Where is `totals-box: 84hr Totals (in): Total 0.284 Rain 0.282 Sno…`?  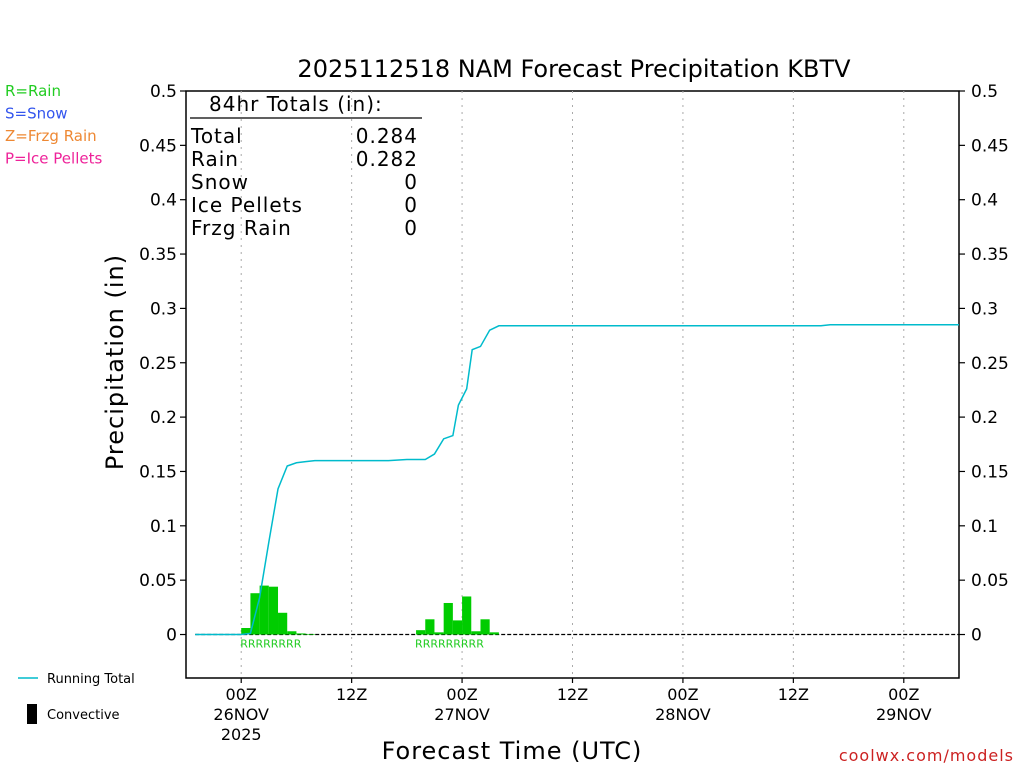 totals-box: 84hr Totals (in): Total 0.284 Rain 0.282 Sno… is located at coordinates (306, 166).